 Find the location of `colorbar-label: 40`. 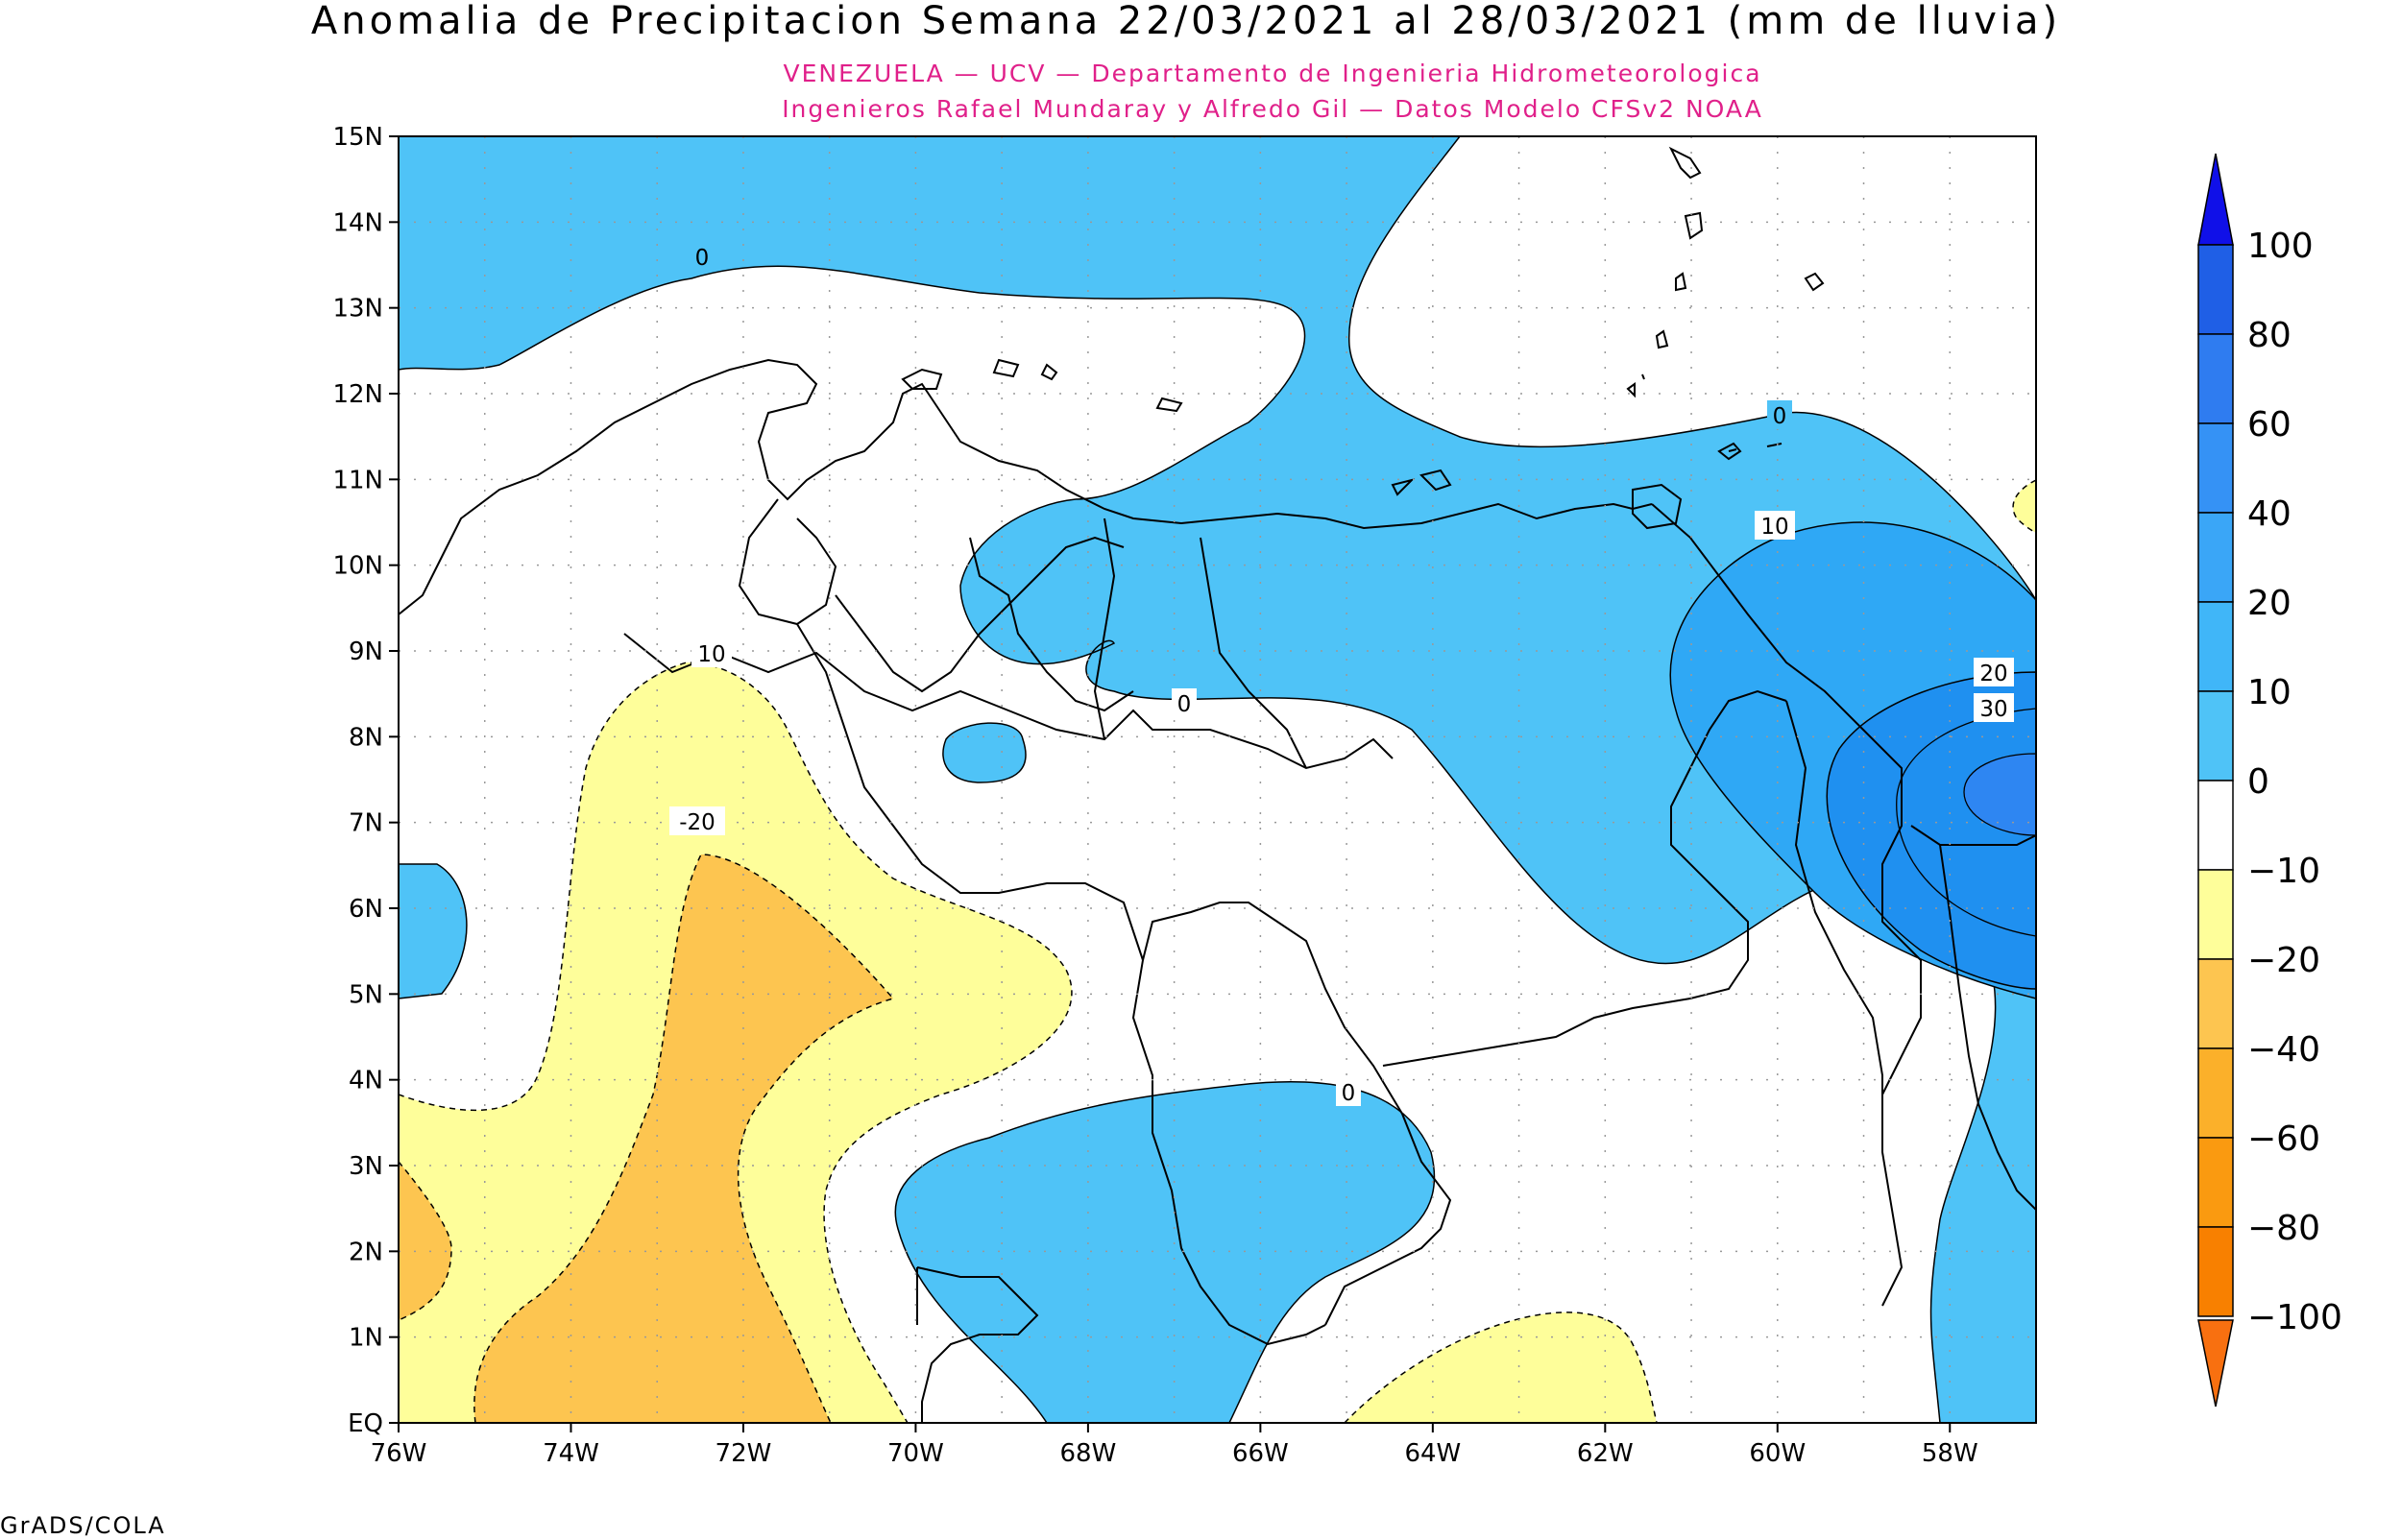

colorbar-label: 40 is located at coordinates (2270, 514).